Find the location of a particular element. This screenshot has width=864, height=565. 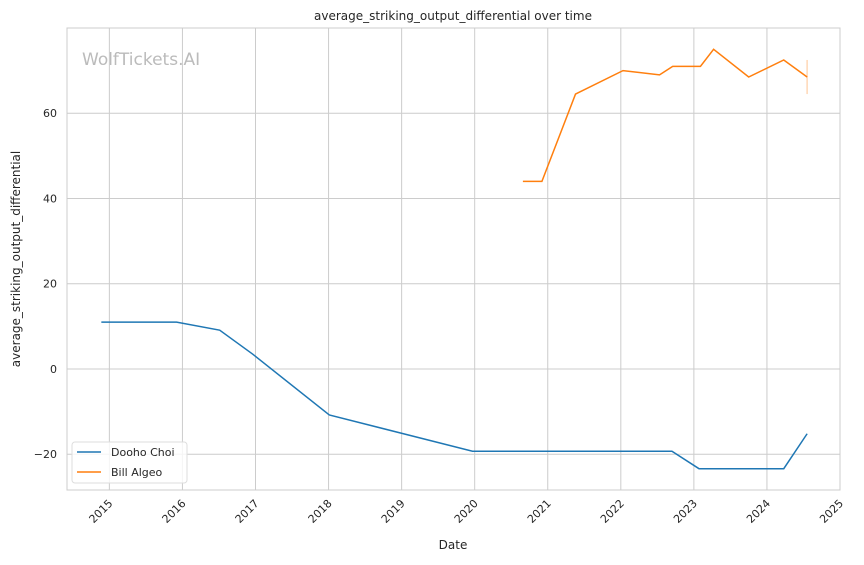

y-tick-label: 0 is located at coordinates (53, 369).